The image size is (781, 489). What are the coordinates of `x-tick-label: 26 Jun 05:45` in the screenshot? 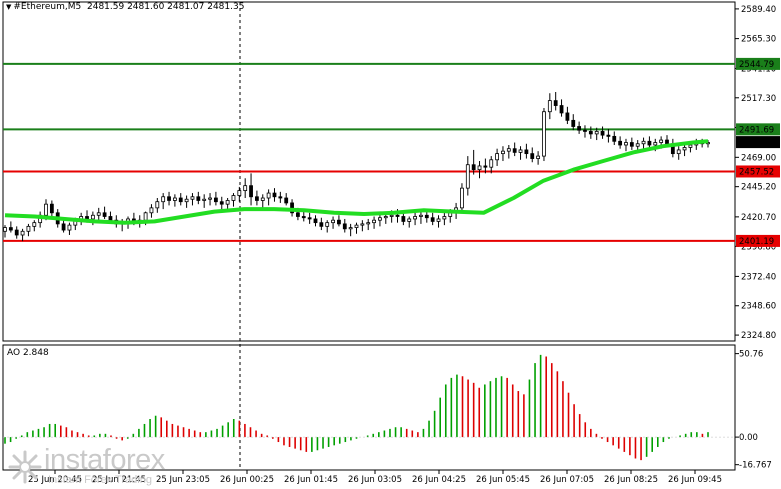 It's located at (503, 480).